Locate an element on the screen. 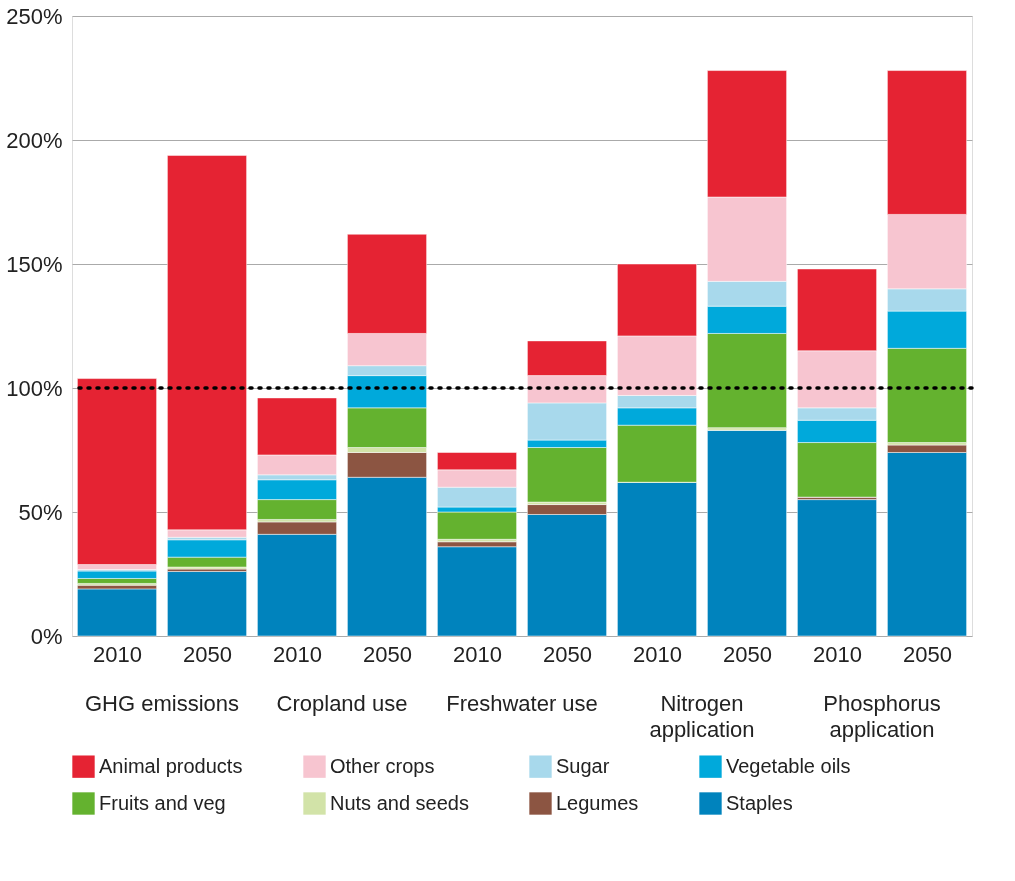  y-tick-label: 0% is located at coordinates (46, 636).